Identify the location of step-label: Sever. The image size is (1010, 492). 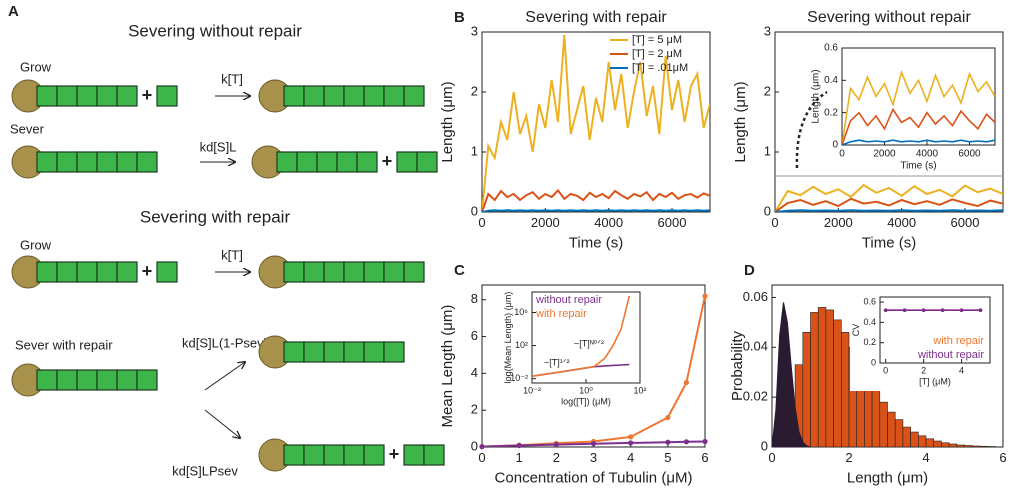
(27, 128).